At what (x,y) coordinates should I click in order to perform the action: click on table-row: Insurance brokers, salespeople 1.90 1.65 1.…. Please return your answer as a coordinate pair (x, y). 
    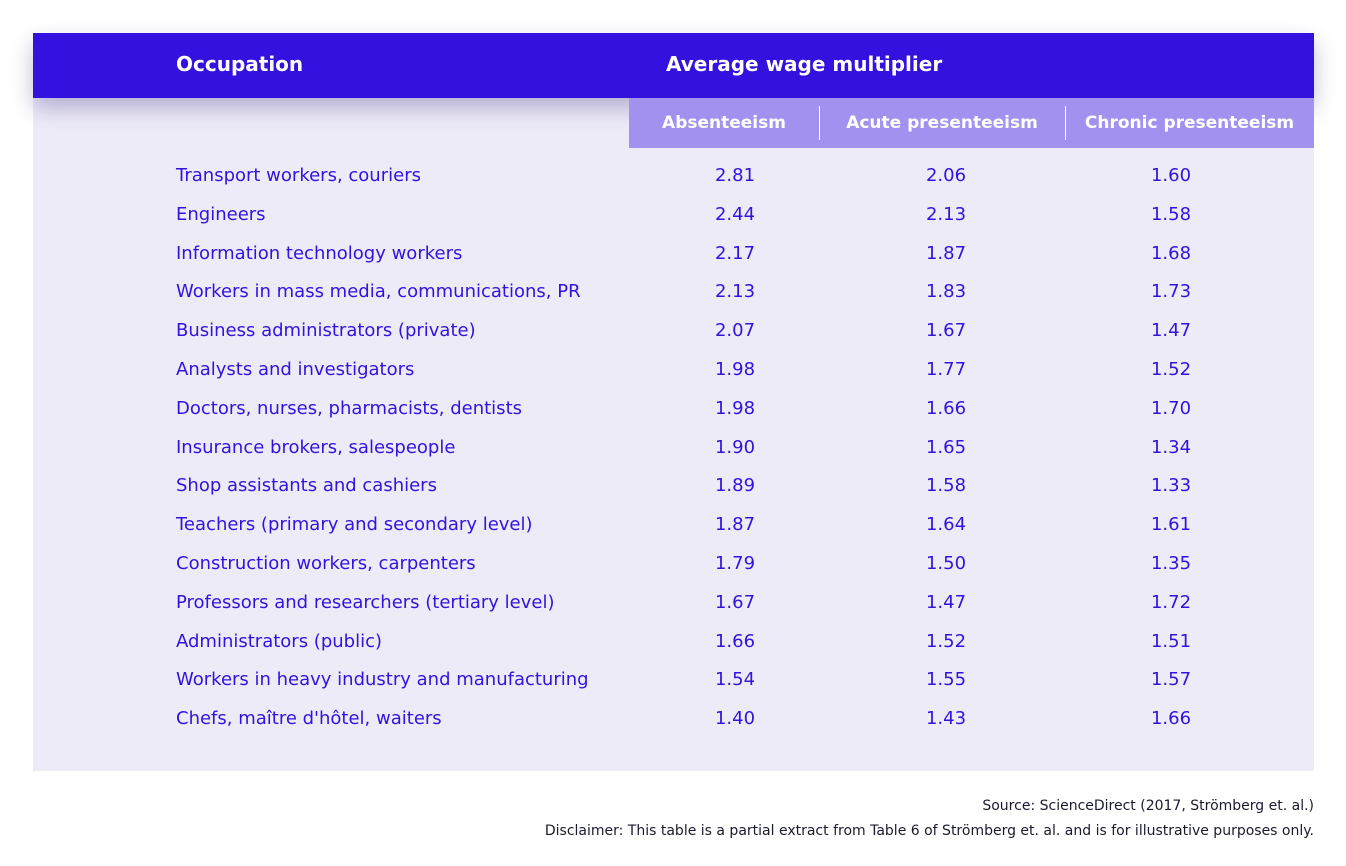
    Looking at the image, I should click on (673, 448).